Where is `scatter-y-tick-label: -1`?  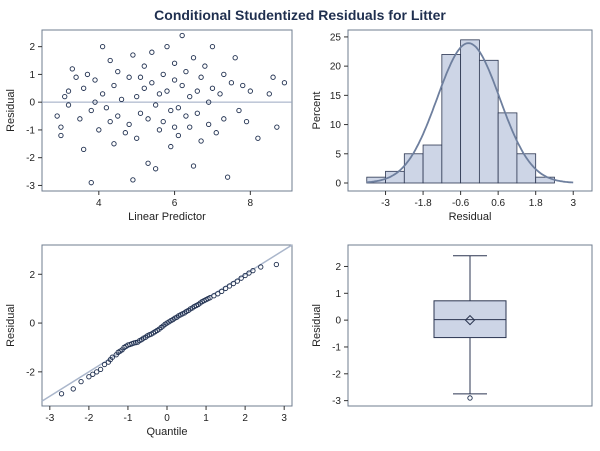
scatter-y-tick-label: -1 is located at coordinates (30, 130).